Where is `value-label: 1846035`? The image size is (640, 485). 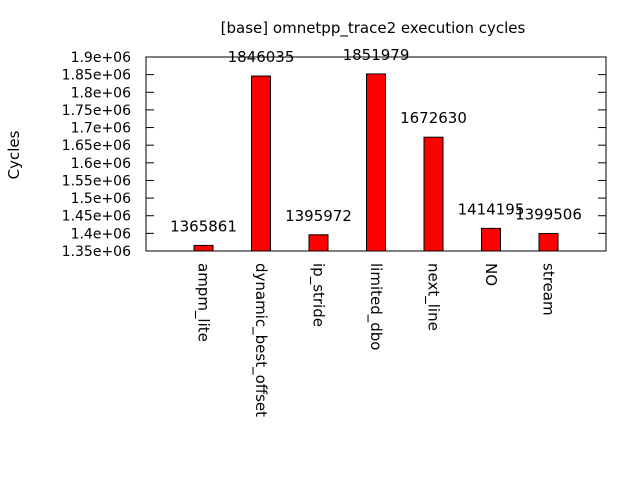 value-label: 1846035 is located at coordinates (261, 57).